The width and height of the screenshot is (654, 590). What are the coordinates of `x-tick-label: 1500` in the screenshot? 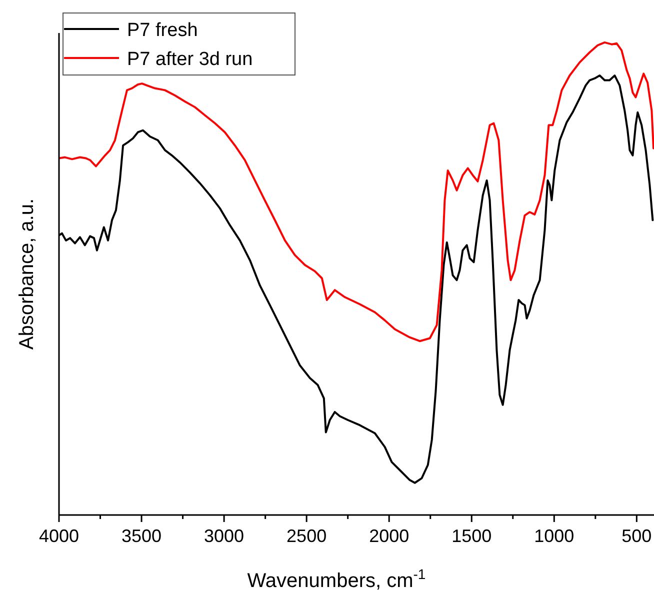 It's located at (472, 536).